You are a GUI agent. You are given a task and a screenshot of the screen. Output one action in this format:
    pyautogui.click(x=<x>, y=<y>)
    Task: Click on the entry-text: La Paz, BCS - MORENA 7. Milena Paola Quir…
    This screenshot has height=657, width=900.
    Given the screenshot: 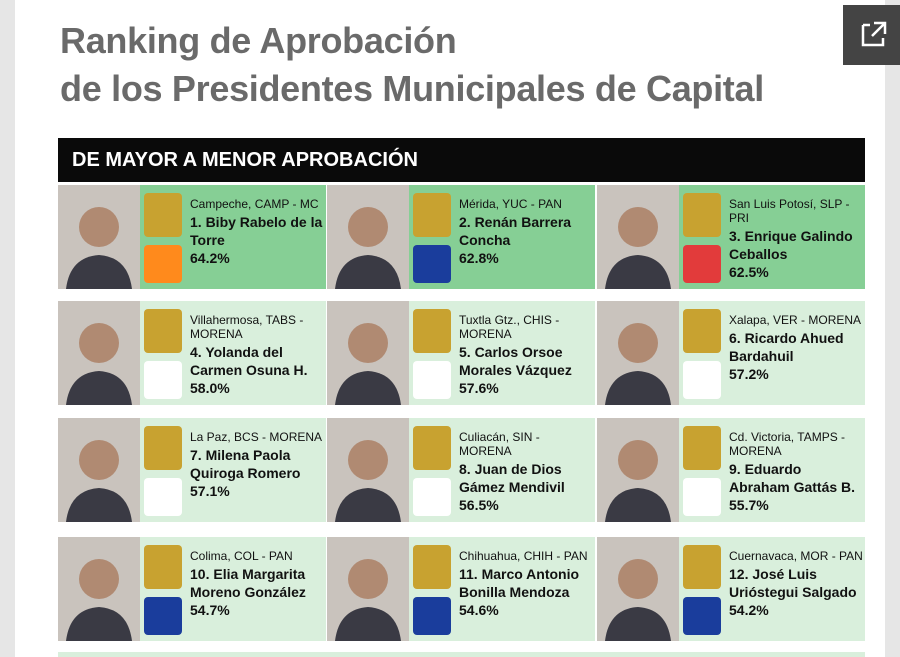 What is the action you would take?
    pyautogui.click(x=257, y=465)
    